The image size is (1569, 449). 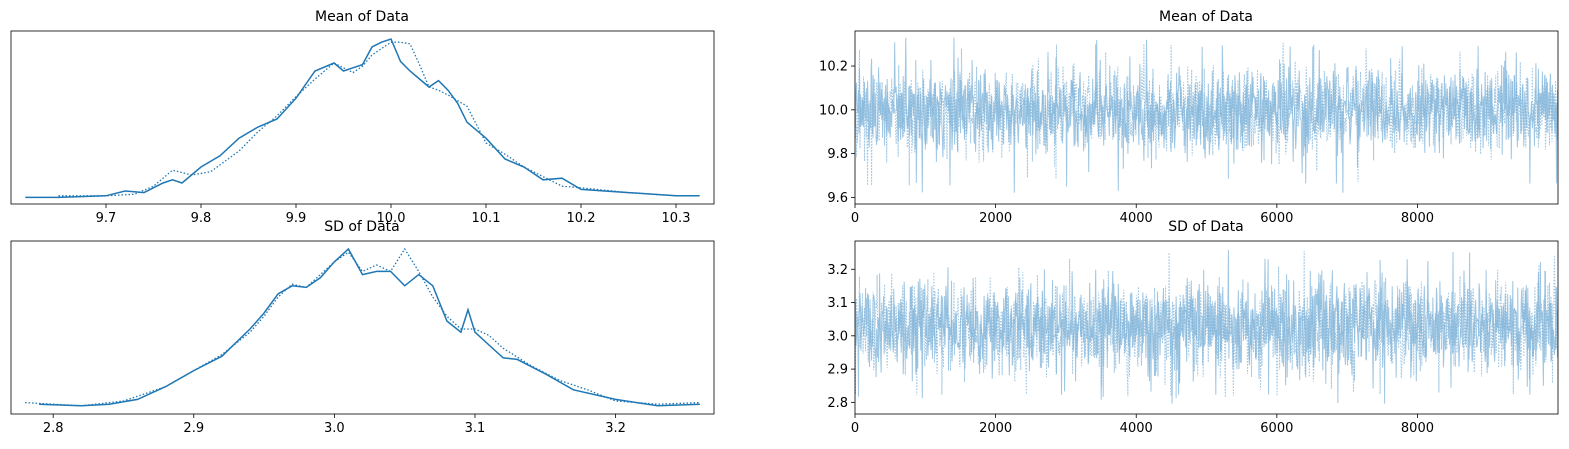 I want to click on y-tick-label: 3.2, so click(x=837, y=270).